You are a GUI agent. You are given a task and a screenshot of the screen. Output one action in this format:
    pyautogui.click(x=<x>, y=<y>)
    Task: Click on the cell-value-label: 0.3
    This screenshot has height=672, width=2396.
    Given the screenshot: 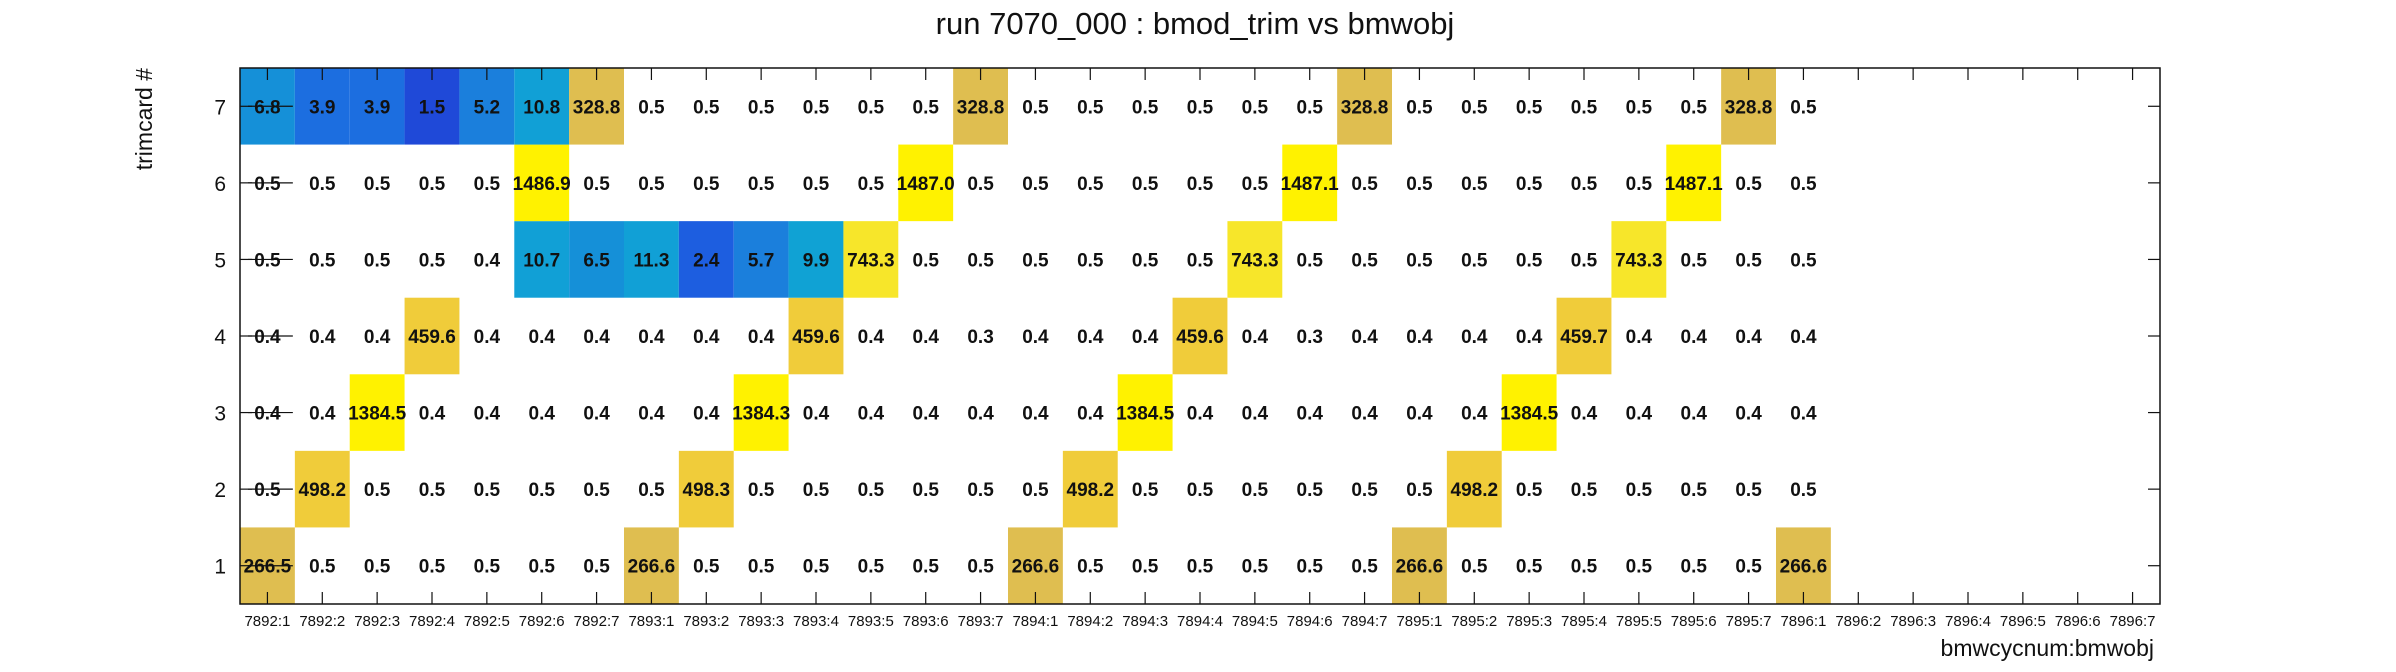 What is the action you would take?
    pyautogui.click(x=980, y=337)
    